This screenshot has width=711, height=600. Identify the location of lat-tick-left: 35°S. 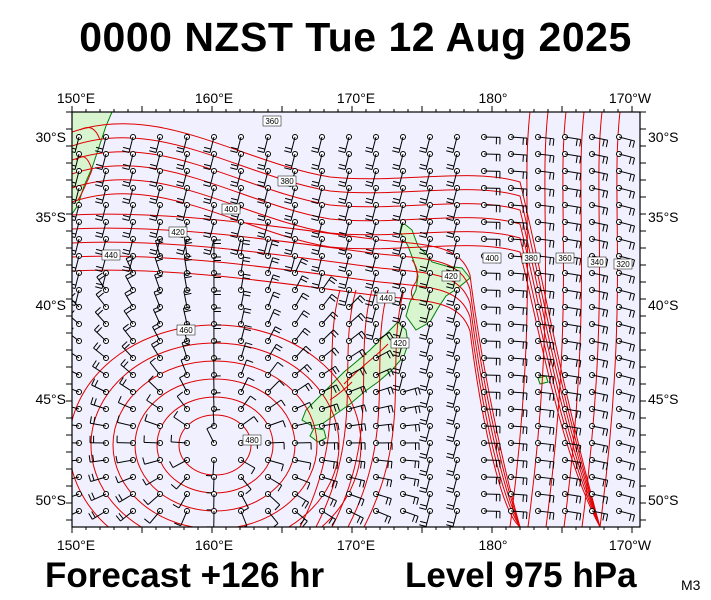
(50, 217).